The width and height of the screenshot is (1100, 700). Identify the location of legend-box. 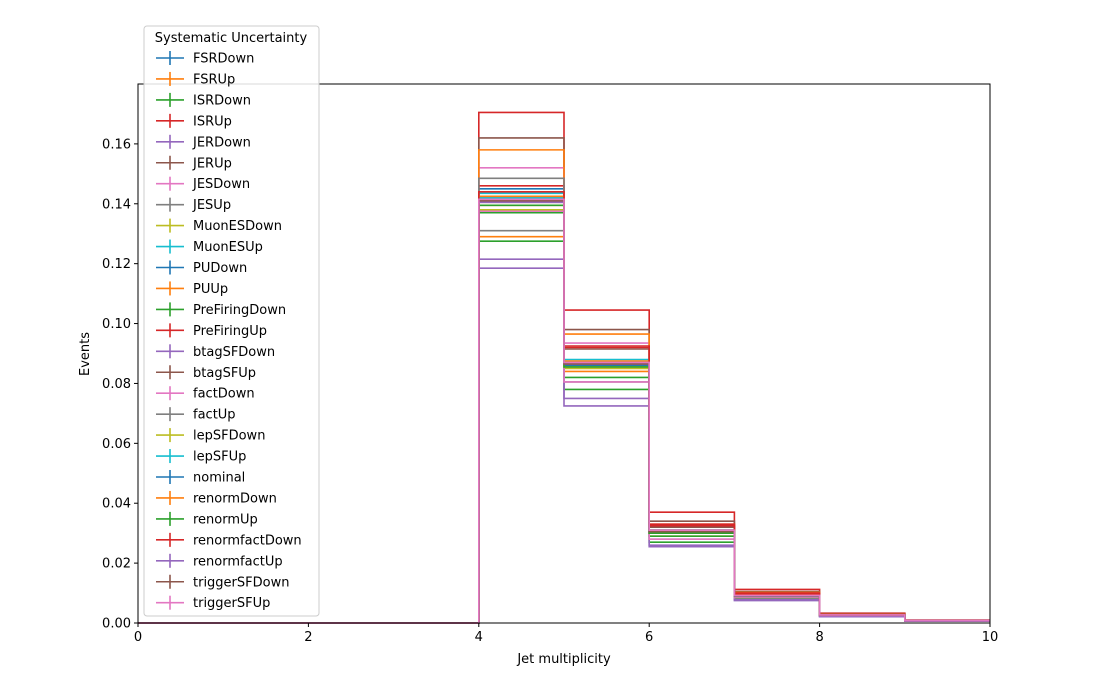
(231, 321).